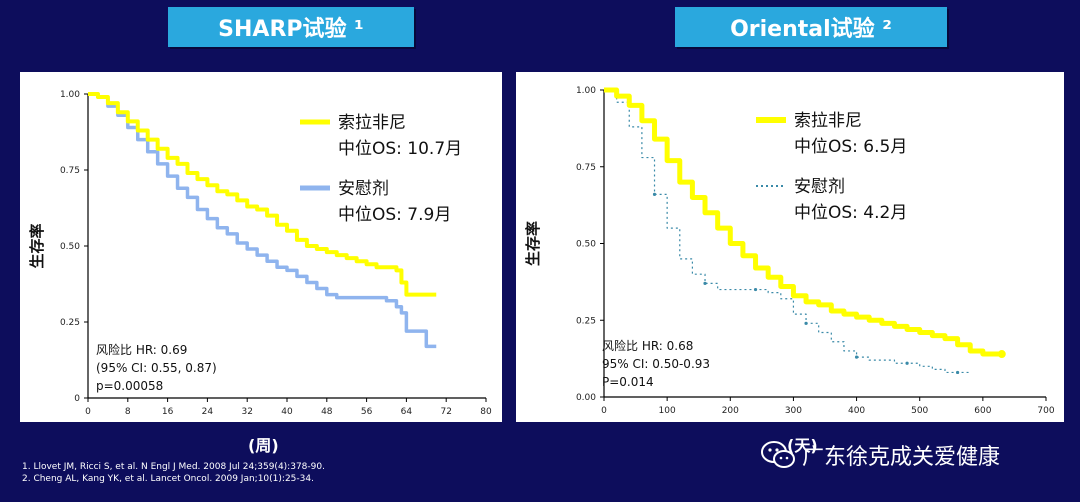 The image size is (1080, 502). Describe the element at coordinates (856, 411) in the screenshot. I see `x-tick-label: 400` at that location.